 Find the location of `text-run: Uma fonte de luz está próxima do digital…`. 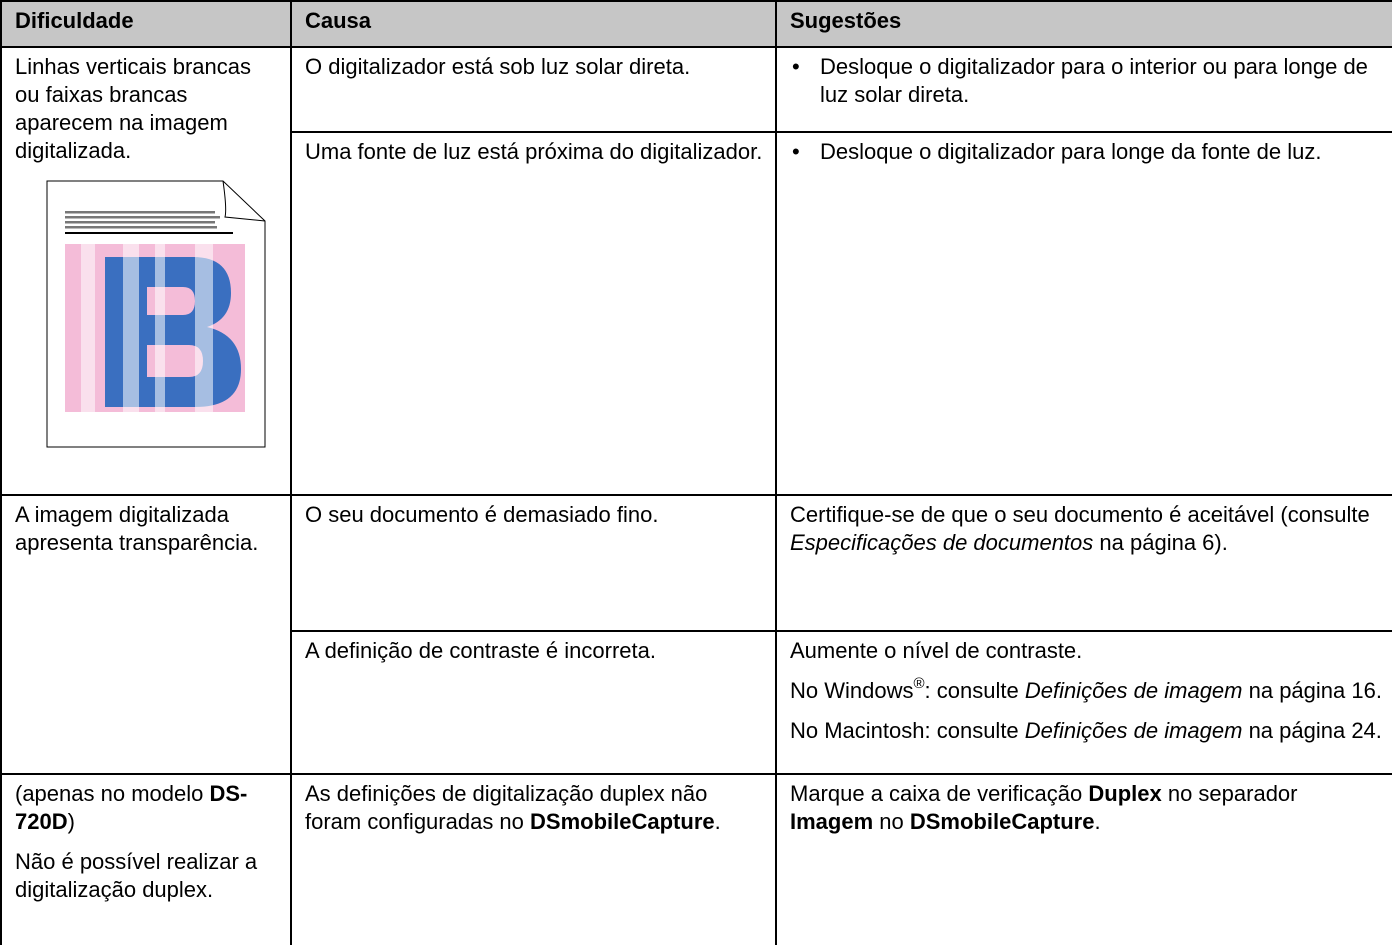

text-run: Uma fonte de luz está próxima do digital… is located at coordinates (534, 151).